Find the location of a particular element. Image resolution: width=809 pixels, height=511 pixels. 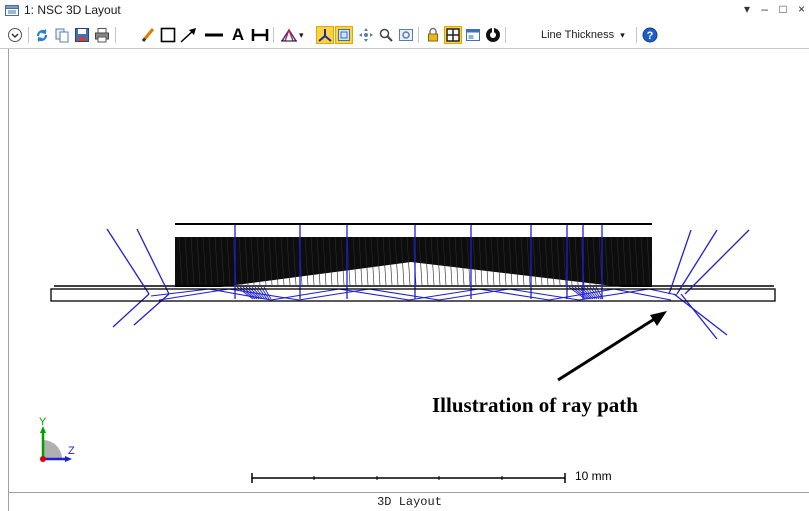

annotation-arrow is located at coordinates (612, 346).